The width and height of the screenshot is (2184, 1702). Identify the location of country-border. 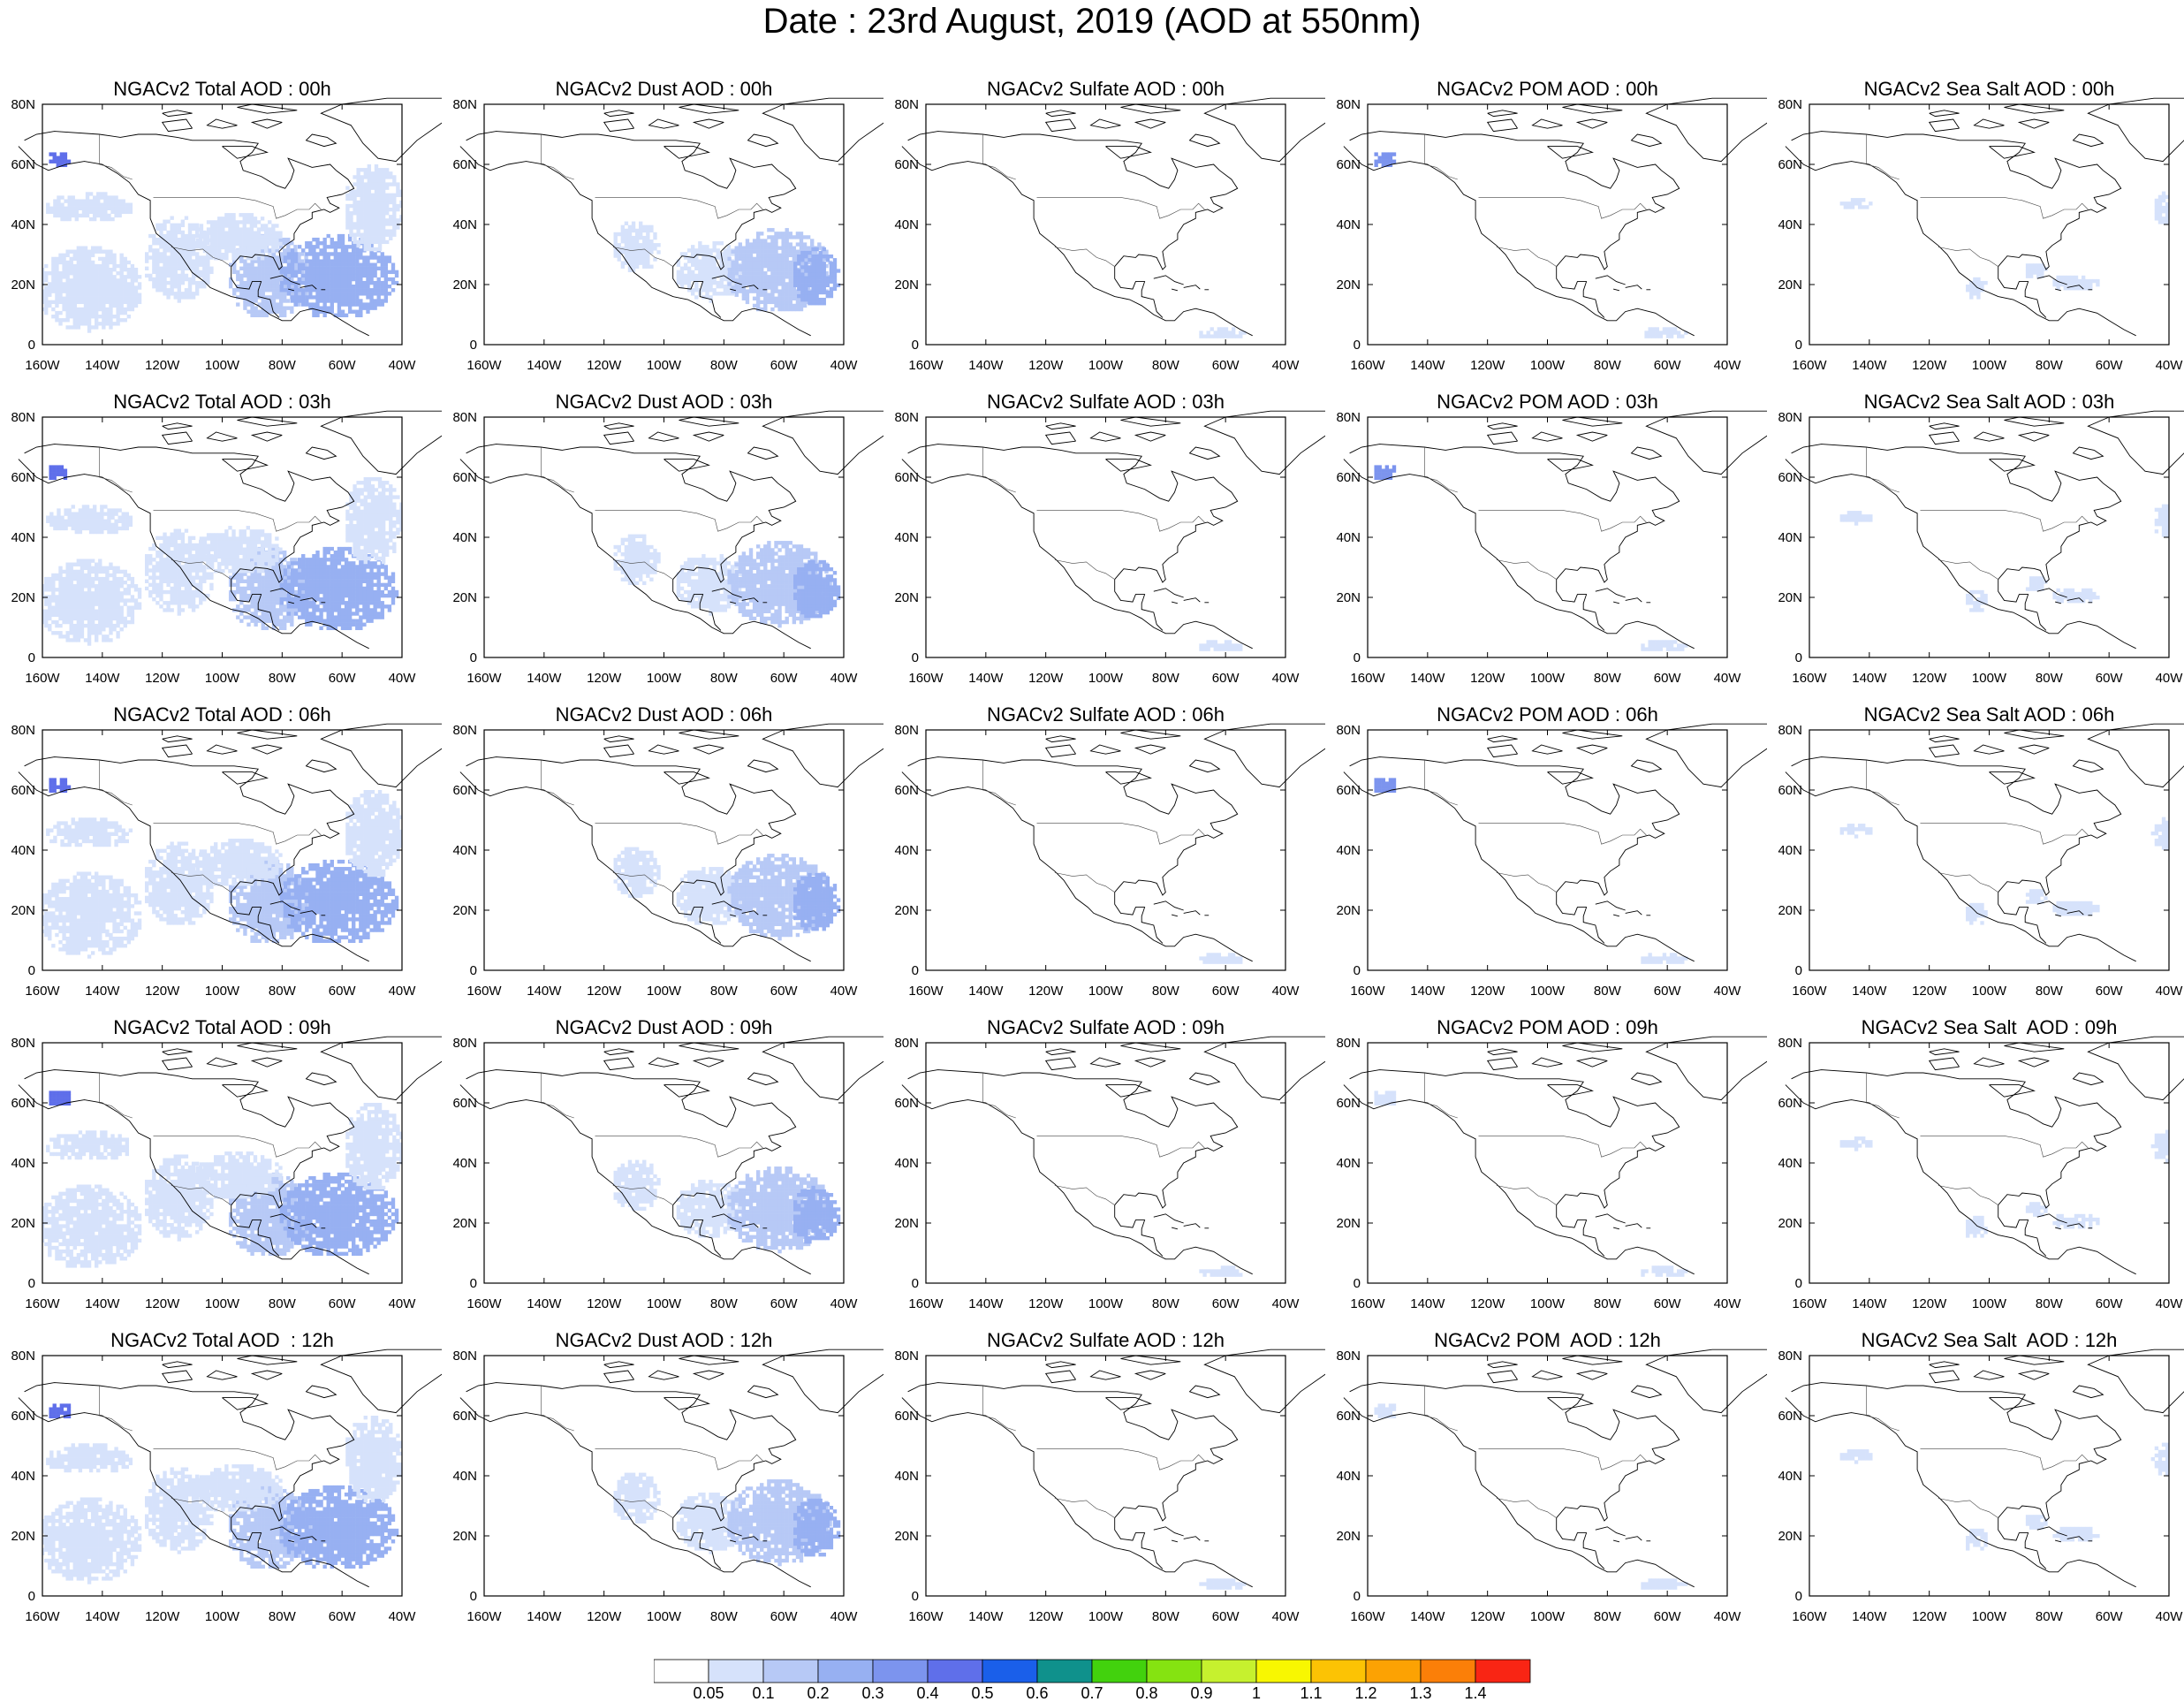
(1120, 208).